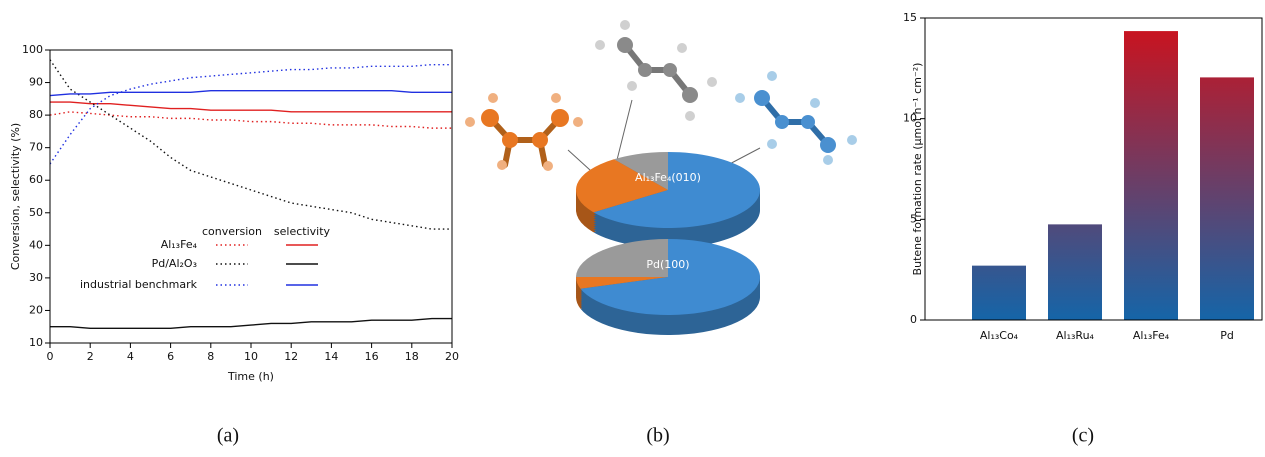 This screenshot has height=457, width=1265. I want to click on x-tick-label: 16, so click(372, 356).